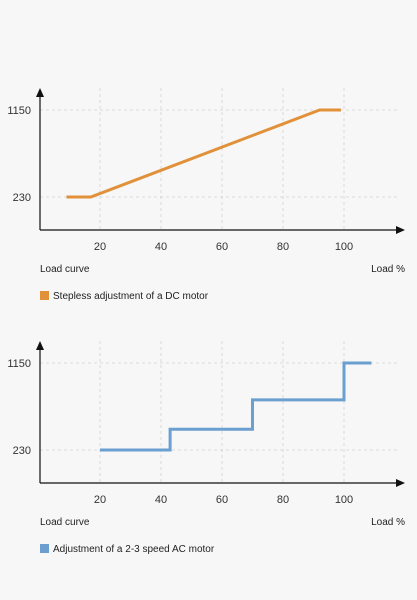  What do you see at coordinates (131, 296) in the screenshot?
I see `legend-label: Stepless adjustment of a DC motor` at bounding box center [131, 296].